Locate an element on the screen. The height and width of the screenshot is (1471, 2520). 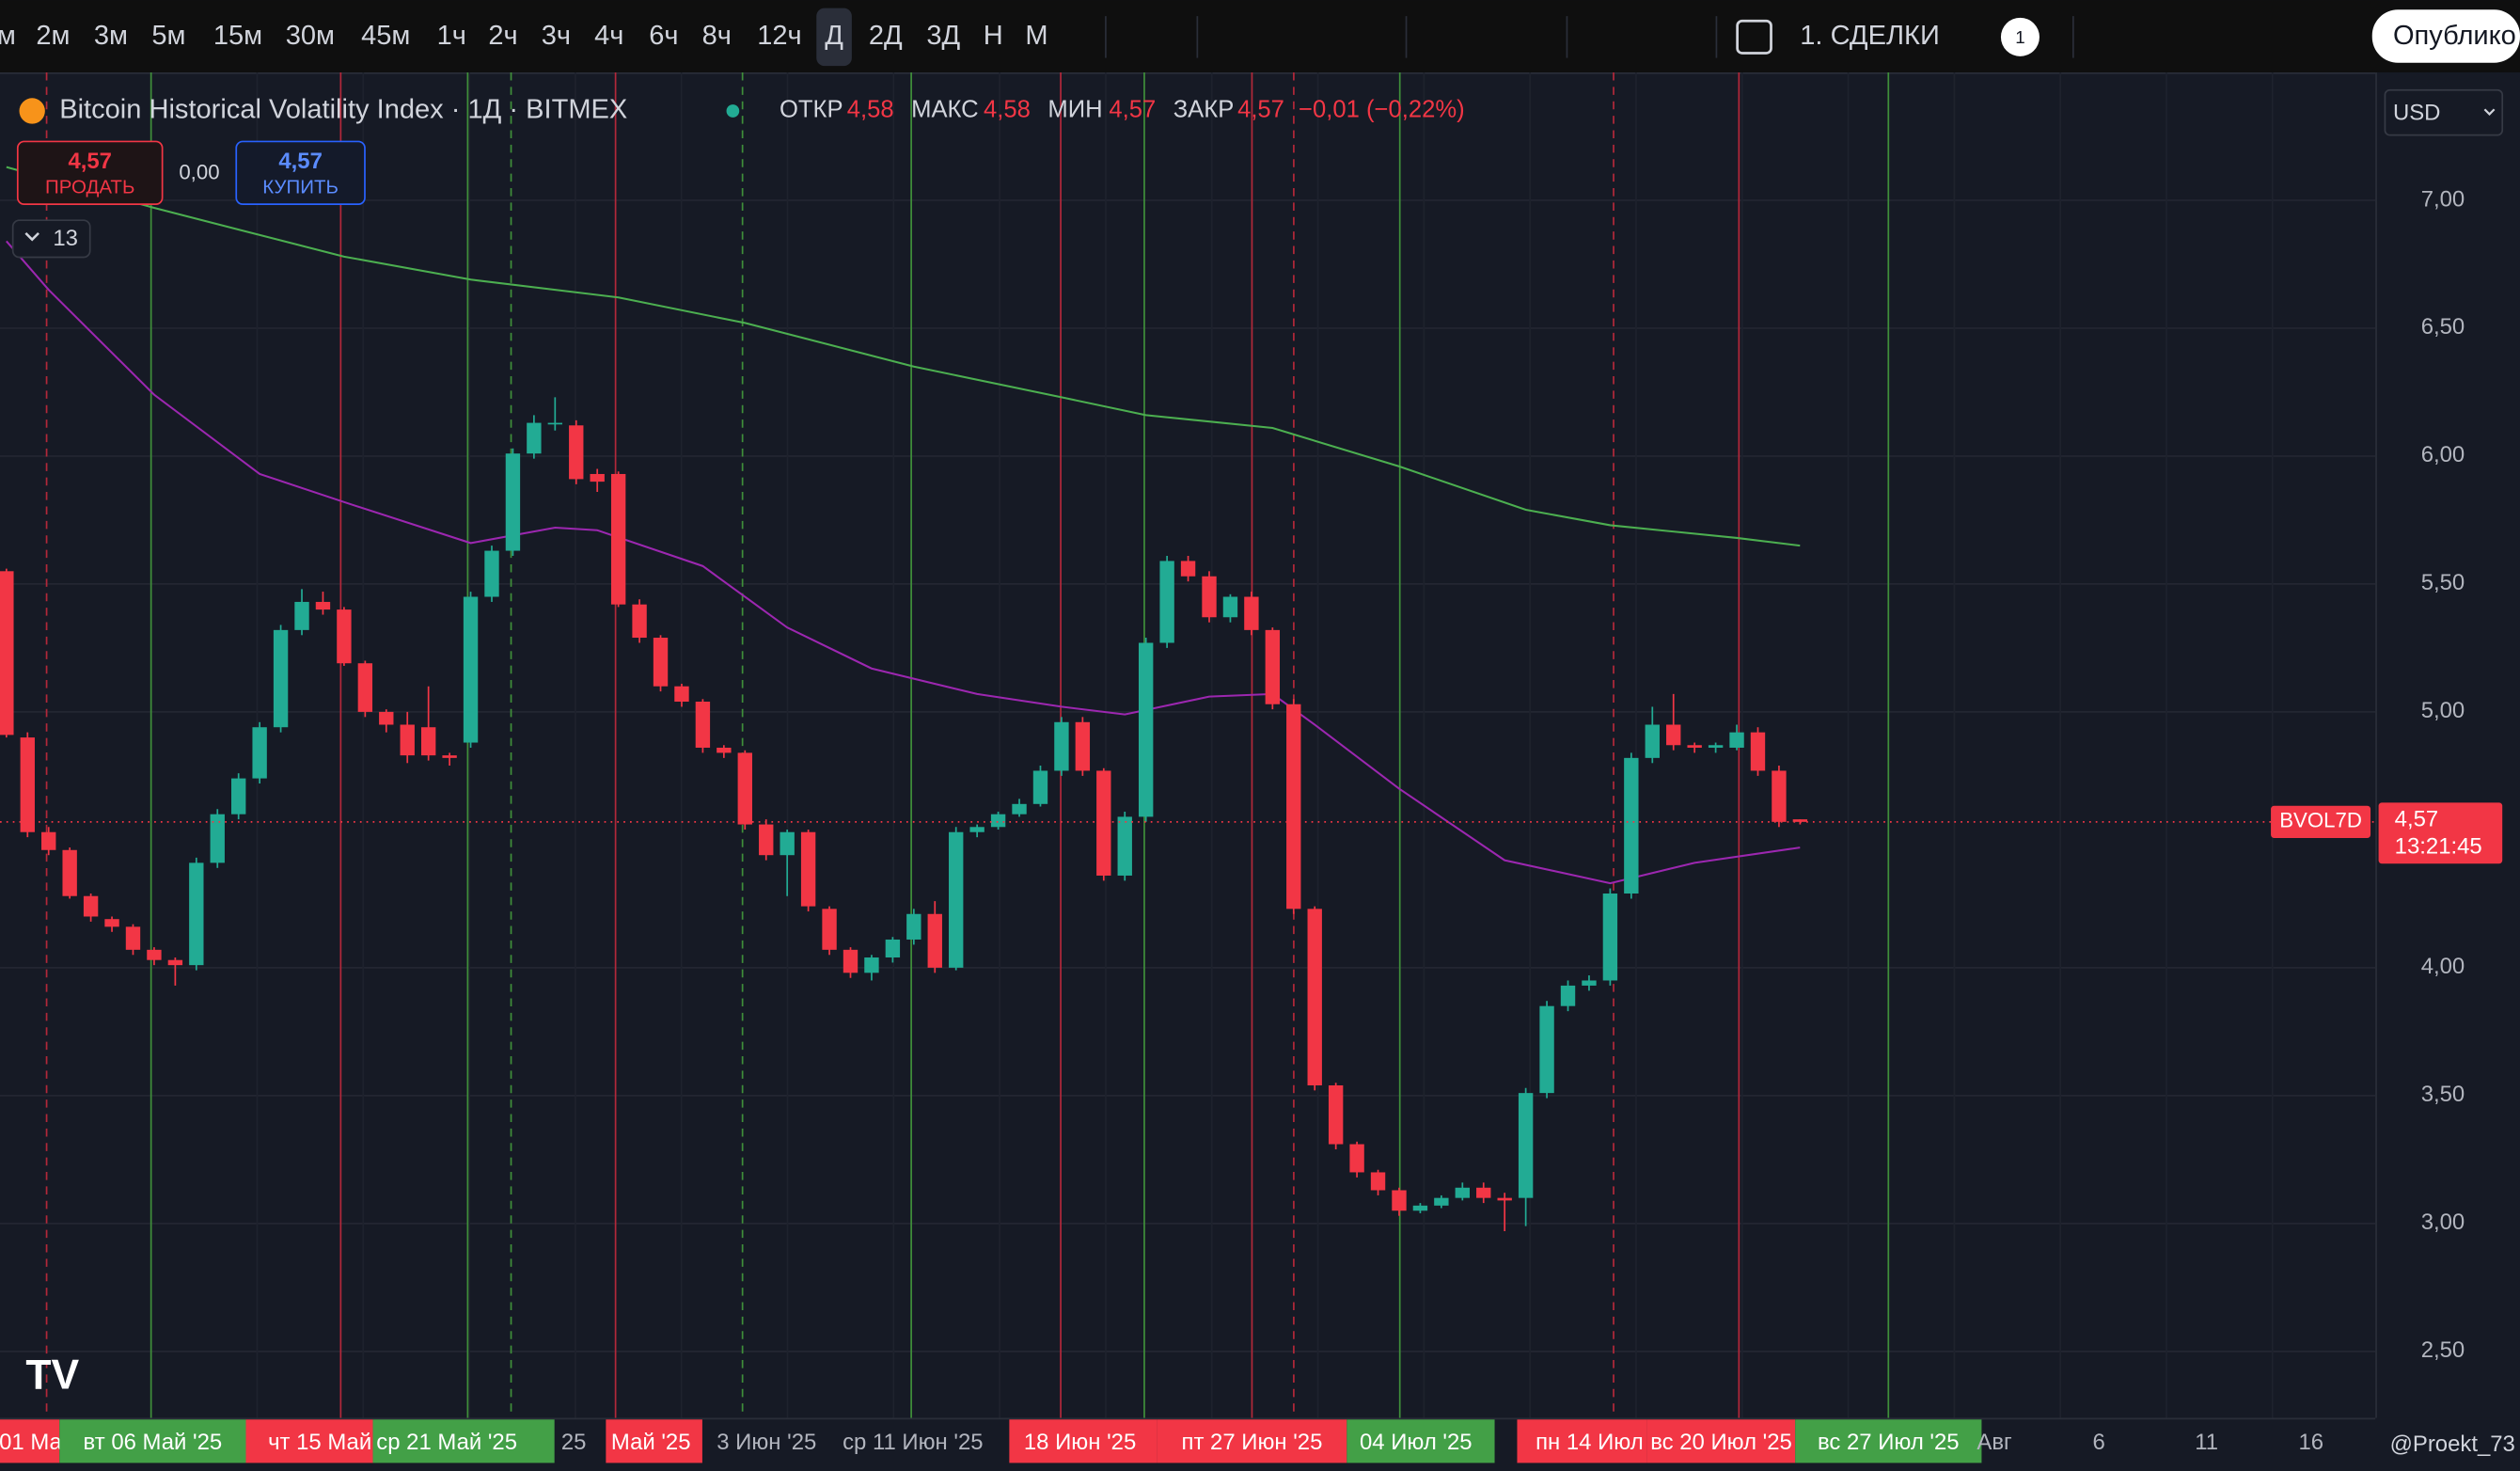
x-tick-label: вс 27 Июл '25 is located at coordinates (1889, 1442).